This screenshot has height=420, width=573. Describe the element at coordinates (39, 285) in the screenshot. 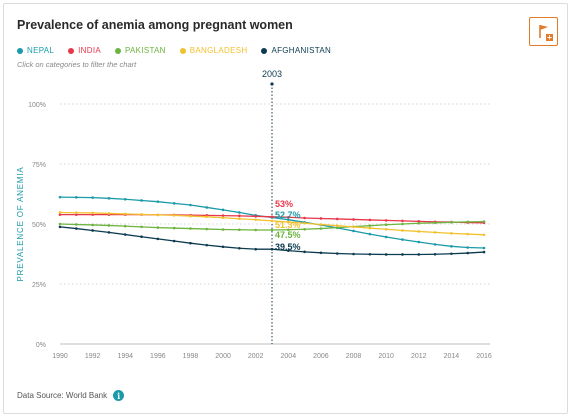

I see `y-tick-label: 25%` at that location.